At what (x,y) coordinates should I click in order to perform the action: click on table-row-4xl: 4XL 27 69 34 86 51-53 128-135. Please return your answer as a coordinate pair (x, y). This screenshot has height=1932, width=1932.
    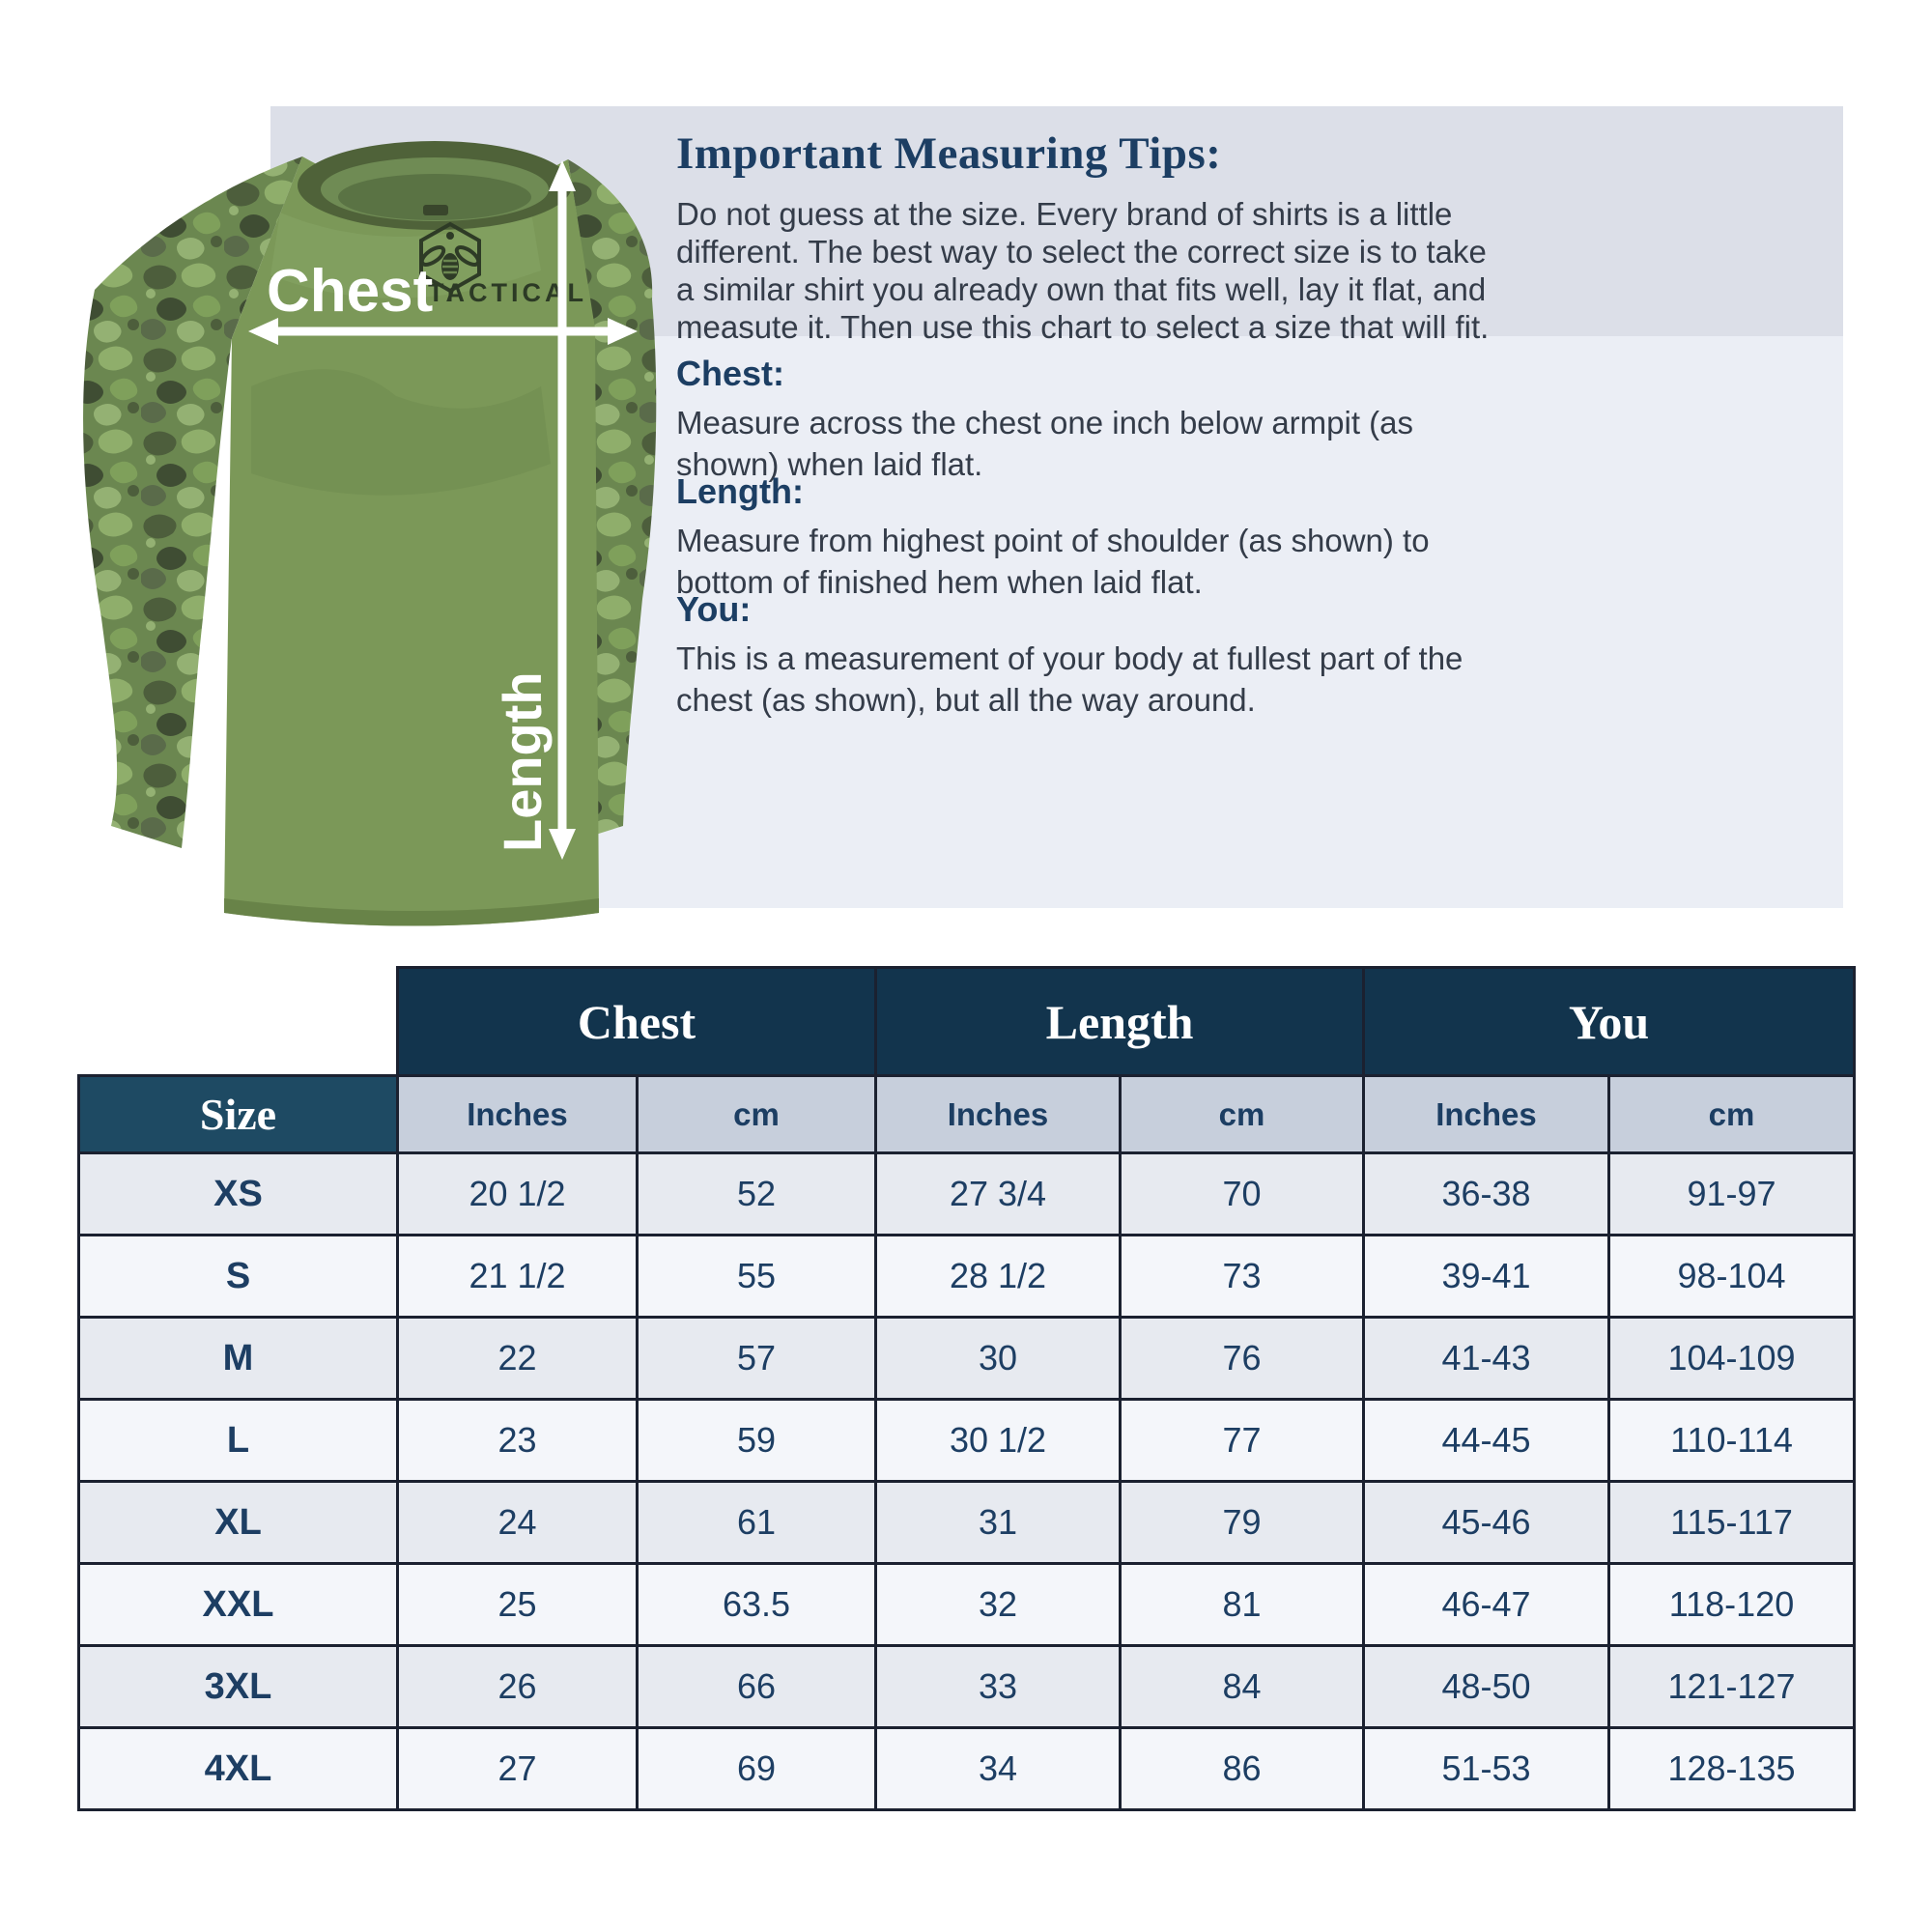
    Looking at the image, I should click on (966, 1768).